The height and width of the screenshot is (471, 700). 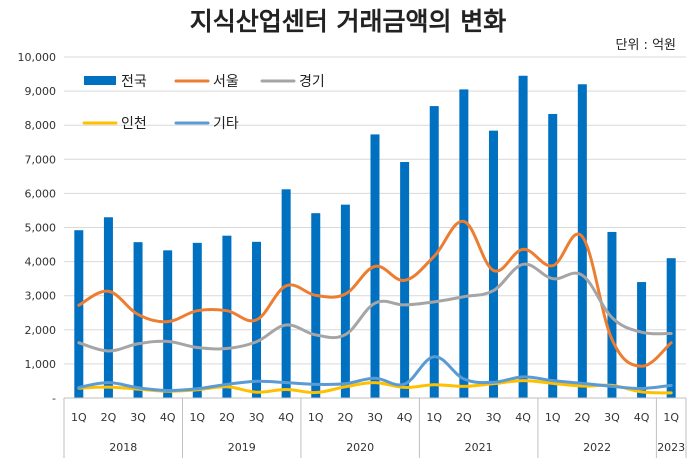 I want to click on x-year-label: 2020, so click(x=360, y=447).